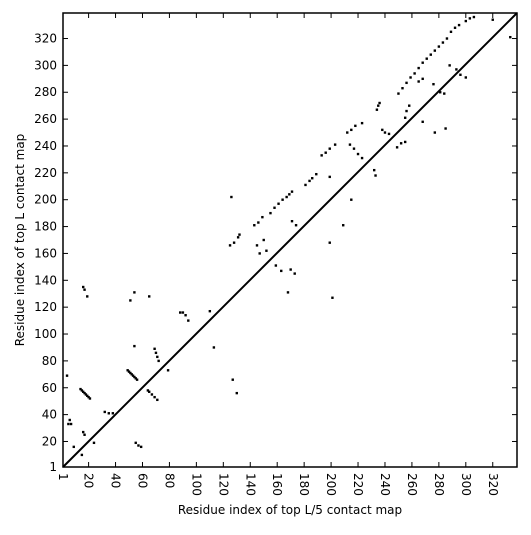  Describe the element at coordinates (49, 415) in the screenshot. I see `y-tick-label: 40` at that location.